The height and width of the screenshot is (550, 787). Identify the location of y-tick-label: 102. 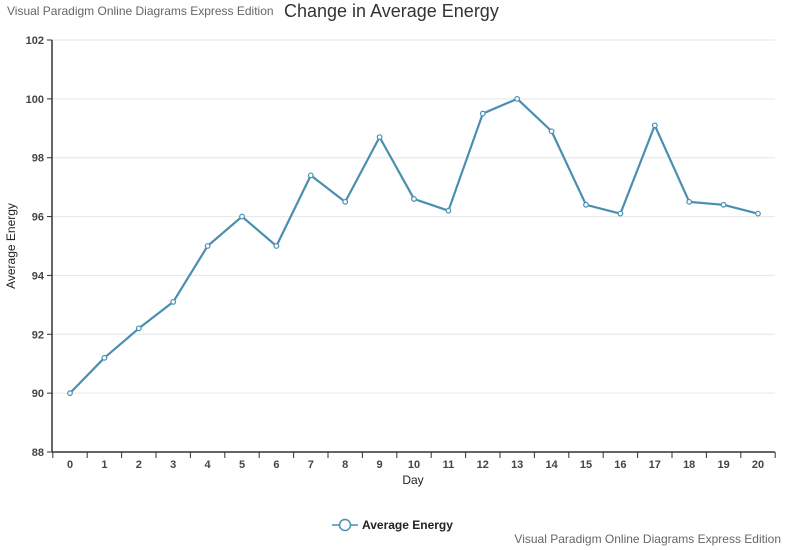
(35, 41).